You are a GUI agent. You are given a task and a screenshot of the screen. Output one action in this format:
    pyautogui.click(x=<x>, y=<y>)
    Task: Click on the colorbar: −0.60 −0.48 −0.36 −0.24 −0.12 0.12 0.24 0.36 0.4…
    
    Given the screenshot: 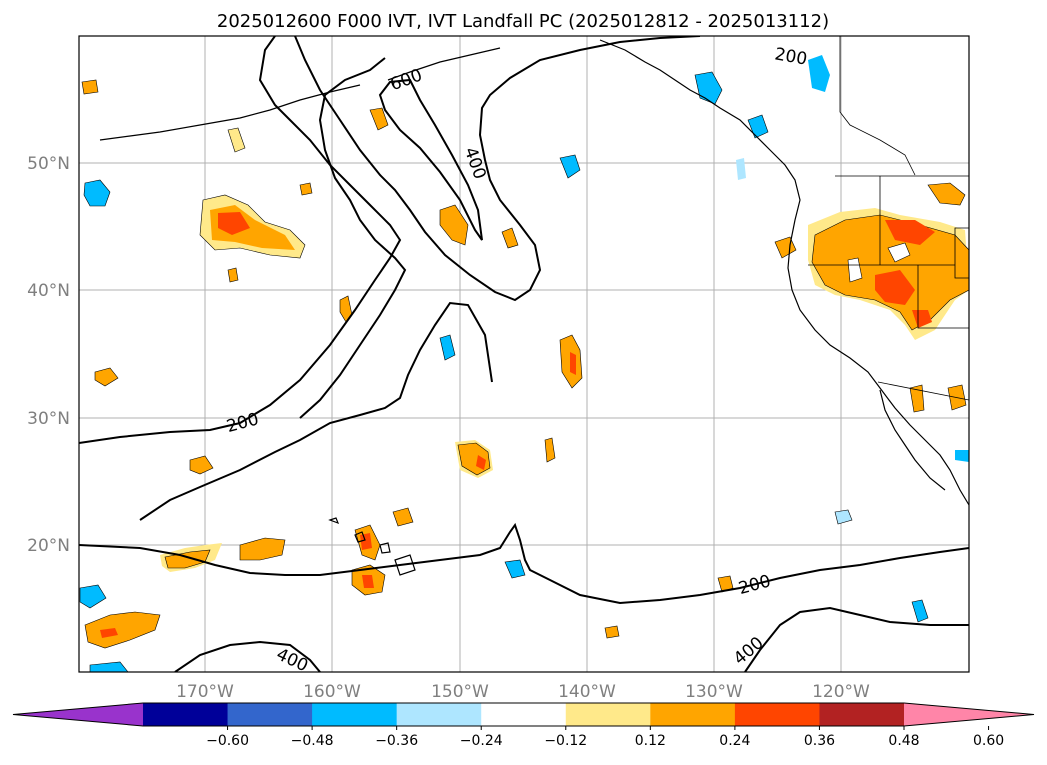 What is the action you would take?
    pyautogui.click(x=523, y=725)
    